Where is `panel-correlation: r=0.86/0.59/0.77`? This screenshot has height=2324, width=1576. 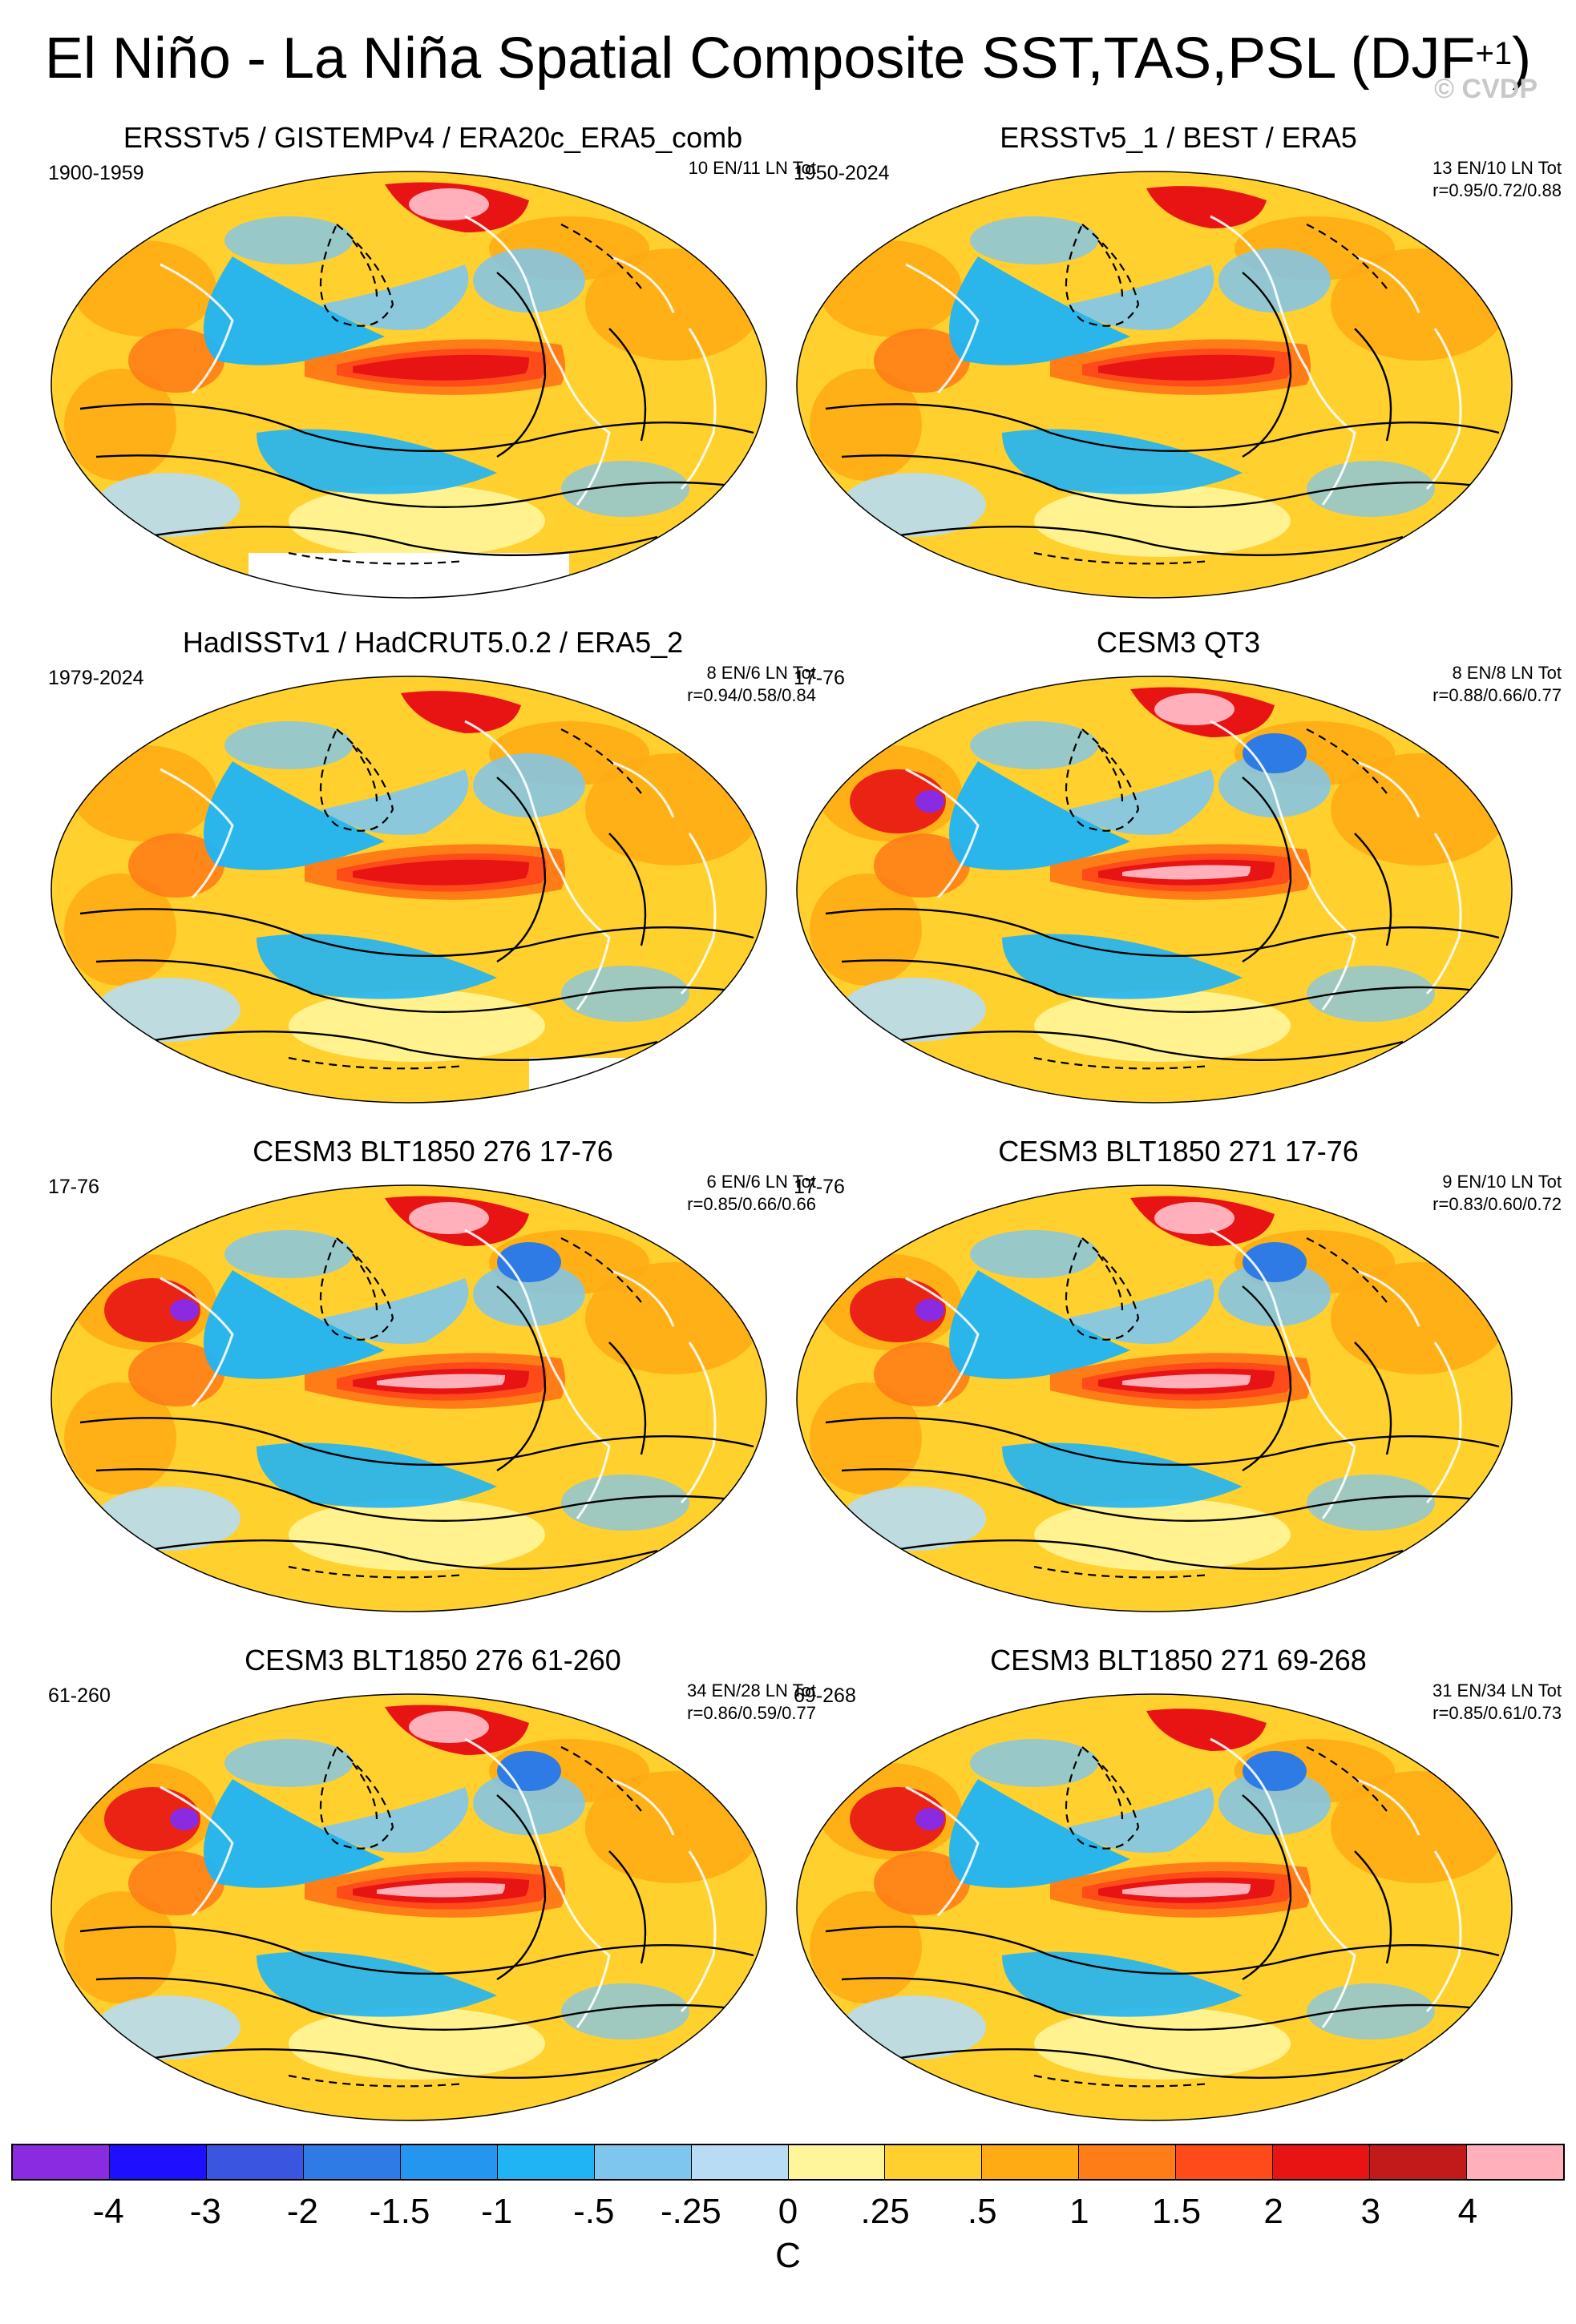
panel-correlation: r=0.86/0.59/0.77 is located at coordinates (751, 1713).